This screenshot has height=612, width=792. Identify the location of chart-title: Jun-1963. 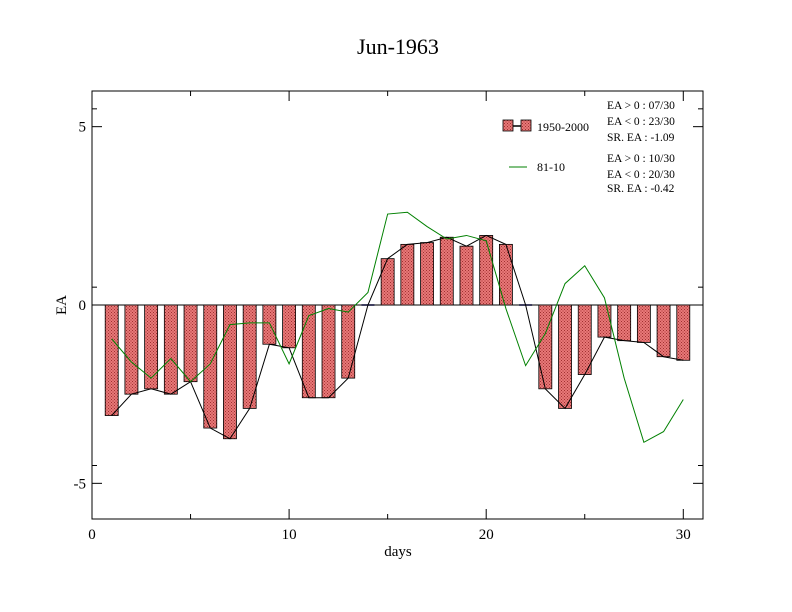
(398, 46).